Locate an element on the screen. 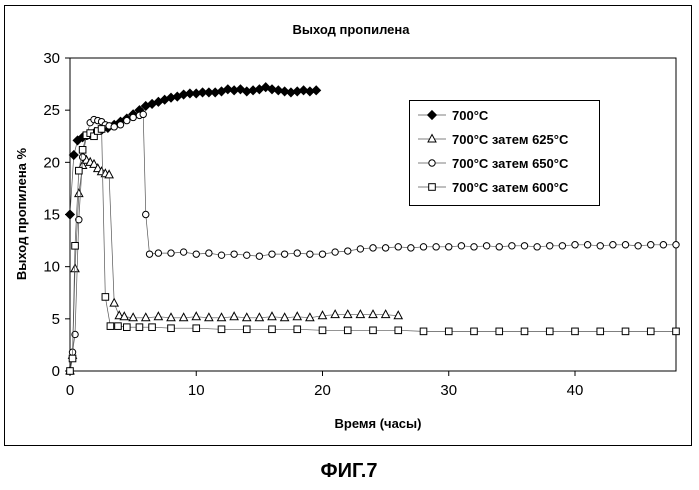  legend-label: 700°C затем 625°C is located at coordinates (510, 139).